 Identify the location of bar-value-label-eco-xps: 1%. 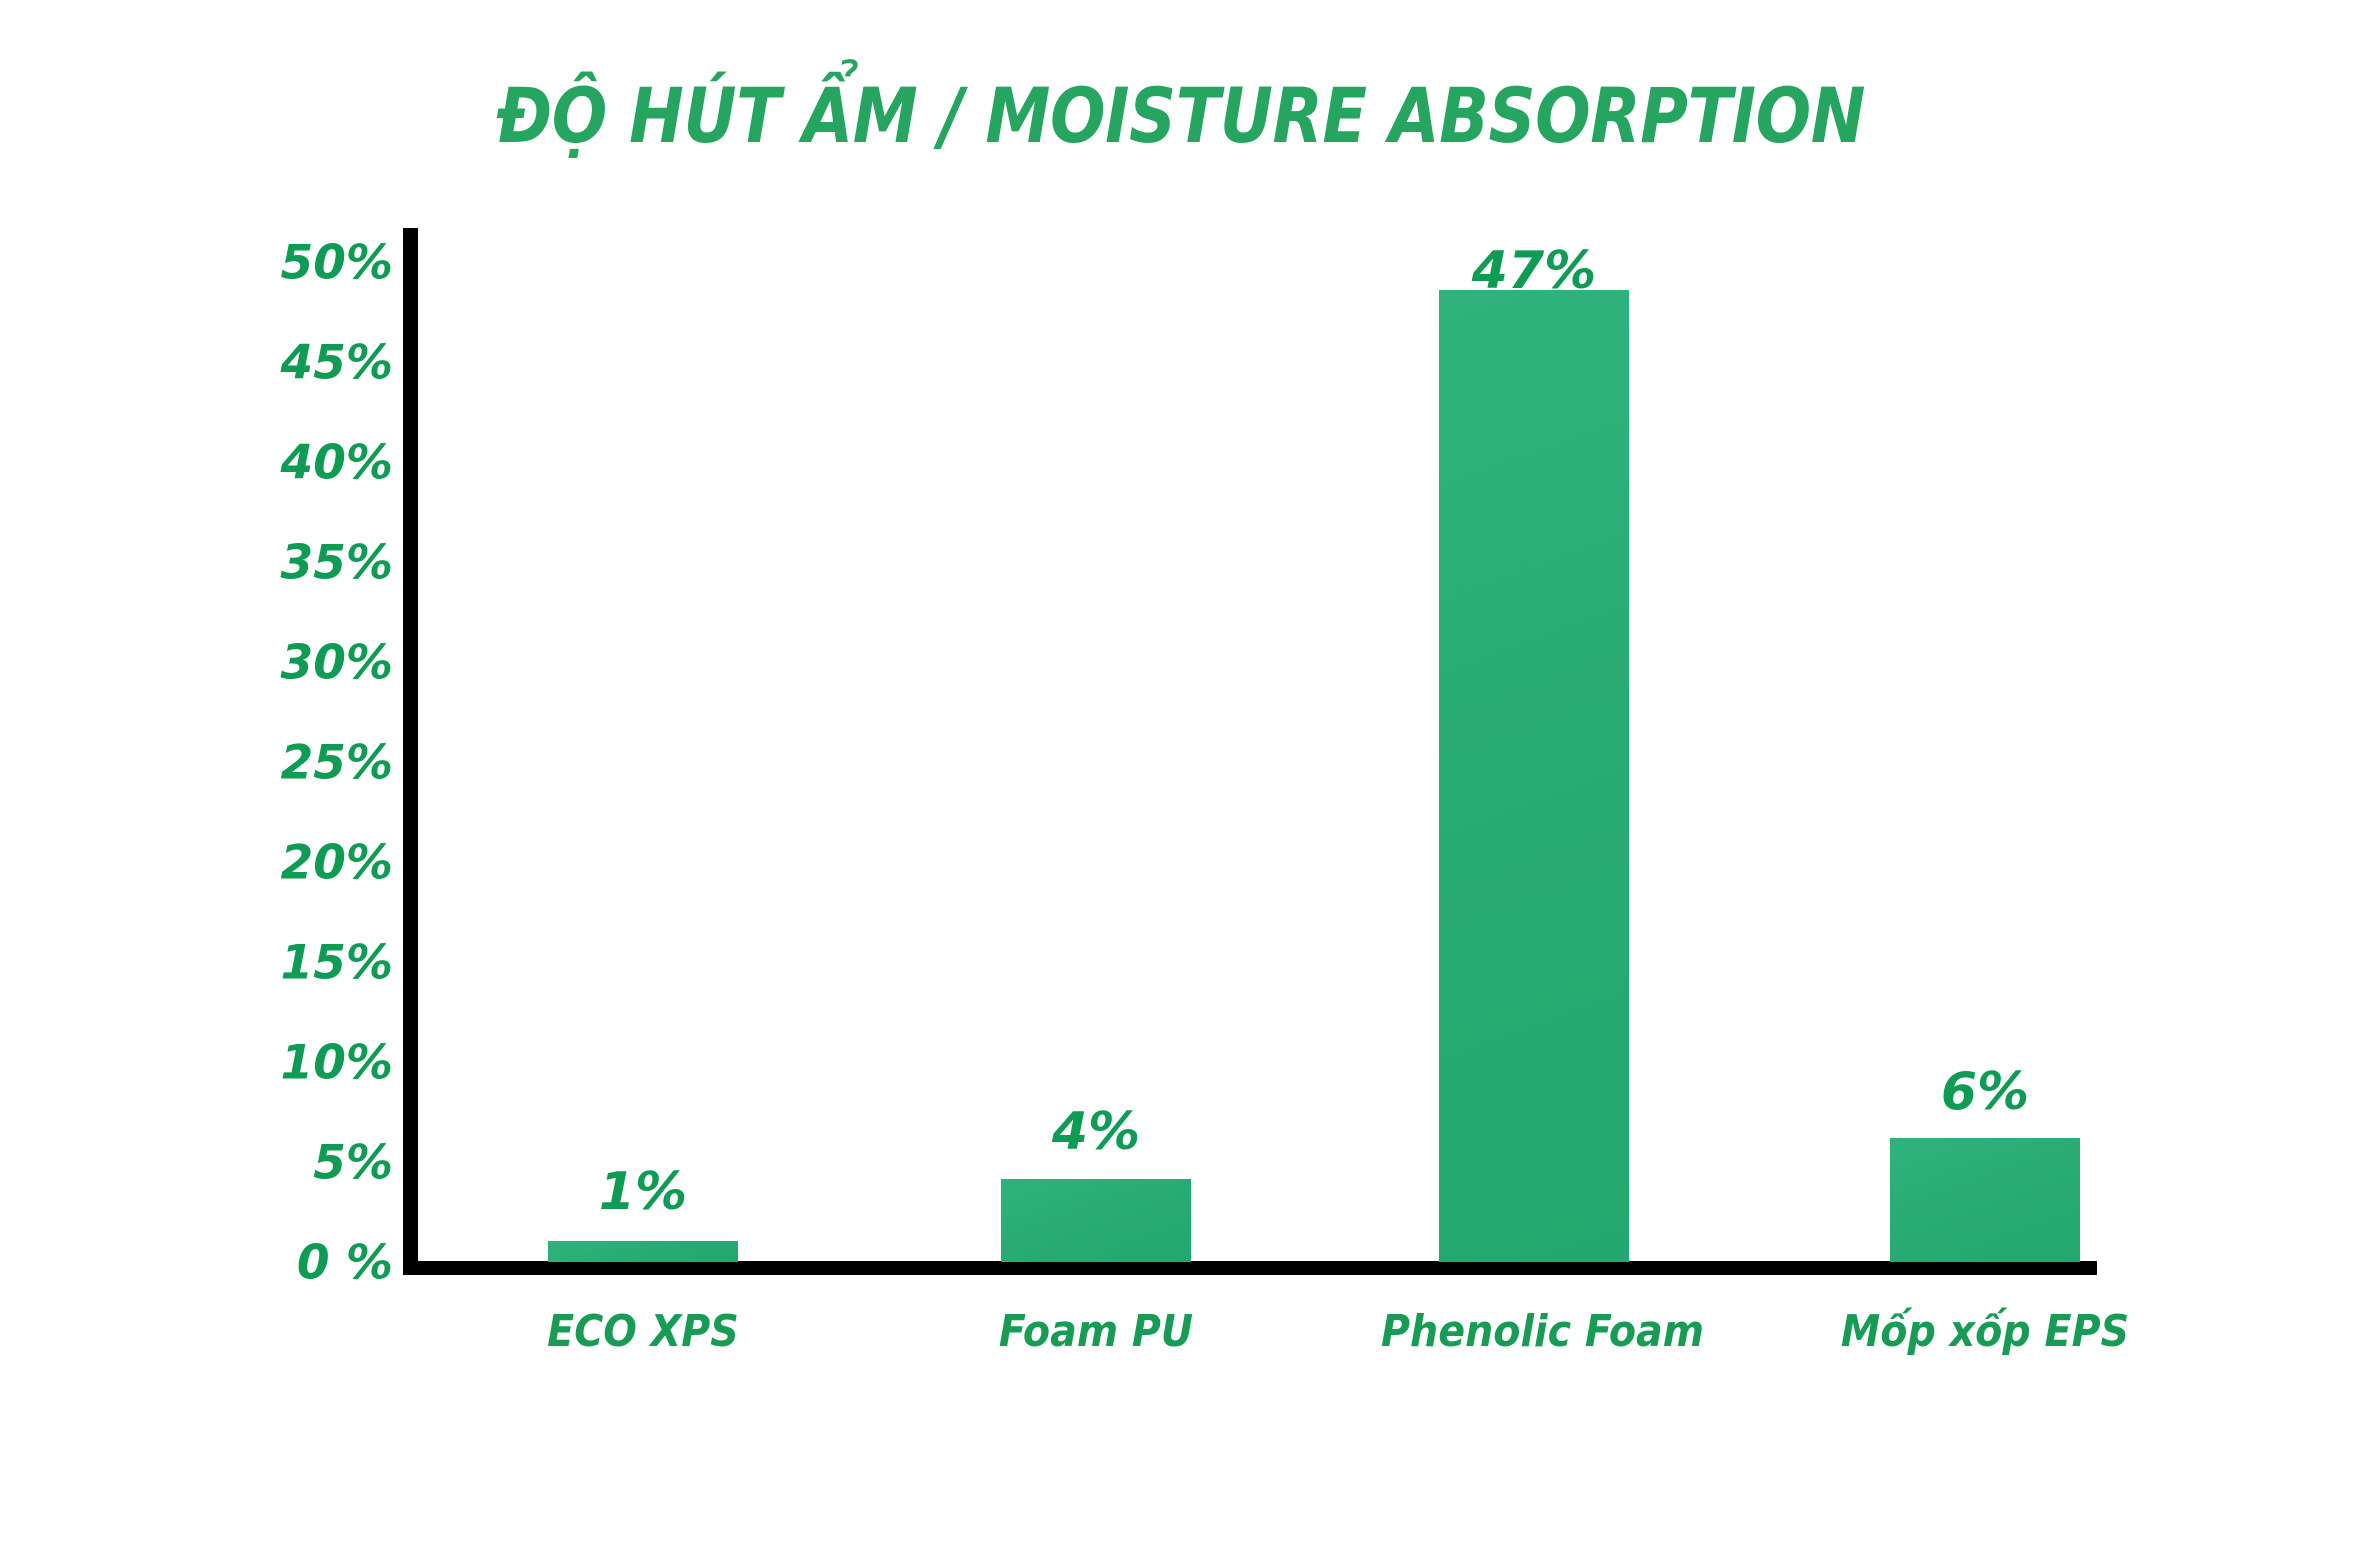
(643, 1192).